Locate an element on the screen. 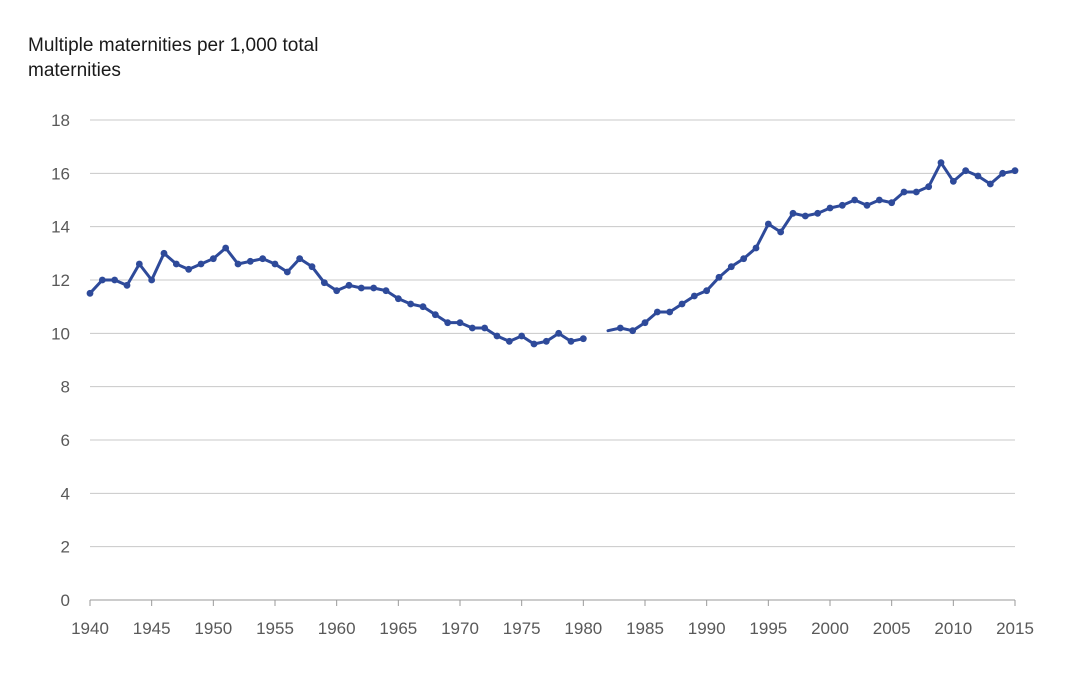 This screenshot has width=1067, height=675. y-tick-label: 14 is located at coordinates (60, 227).